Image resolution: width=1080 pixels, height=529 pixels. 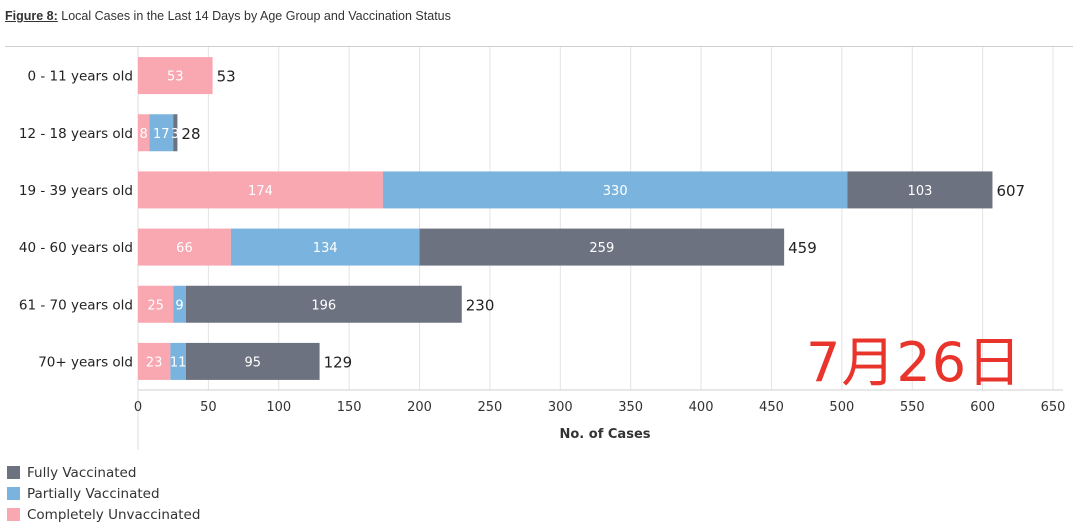 What do you see at coordinates (76, 248) in the screenshot?
I see `y-category-label-40-60-years-old: 40 - 60 years old` at bounding box center [76, 248].